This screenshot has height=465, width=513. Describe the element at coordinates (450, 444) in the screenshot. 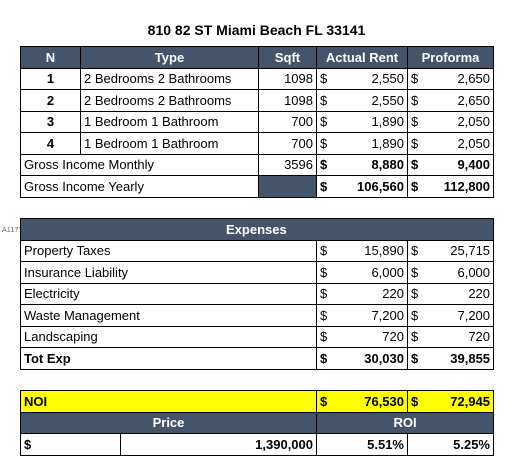

I see `roi-proforma: 5.25%` at that location.